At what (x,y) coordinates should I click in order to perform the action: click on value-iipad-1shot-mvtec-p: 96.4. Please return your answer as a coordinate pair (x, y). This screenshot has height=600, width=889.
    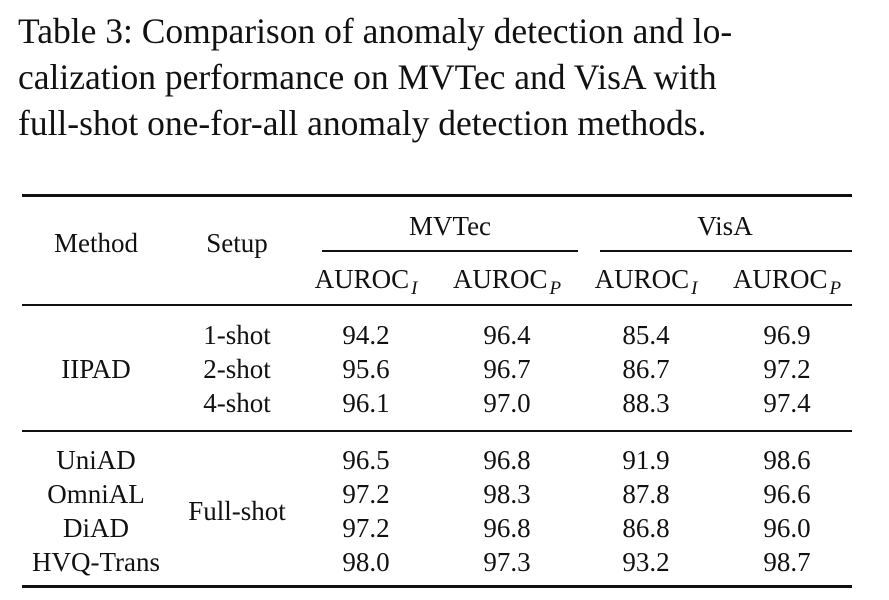
    Looking at the image, I should click on (507, 335).